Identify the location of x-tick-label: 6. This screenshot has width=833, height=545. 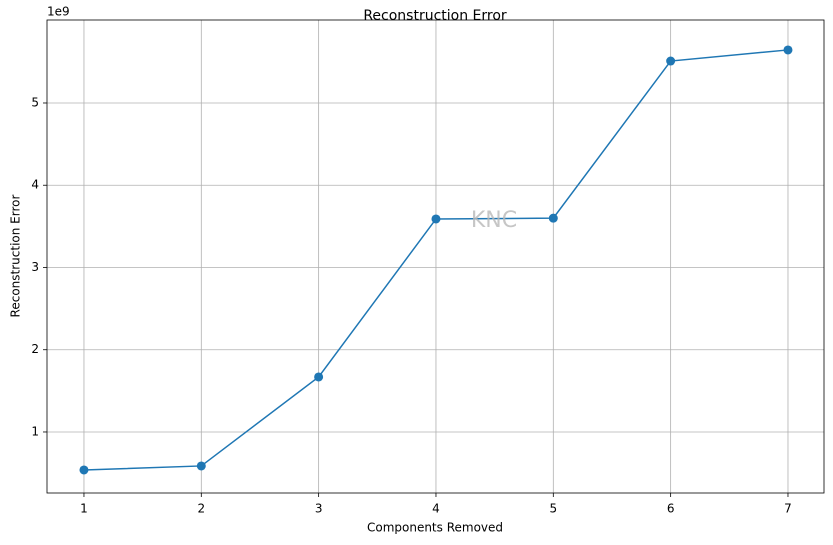
(671, 509).